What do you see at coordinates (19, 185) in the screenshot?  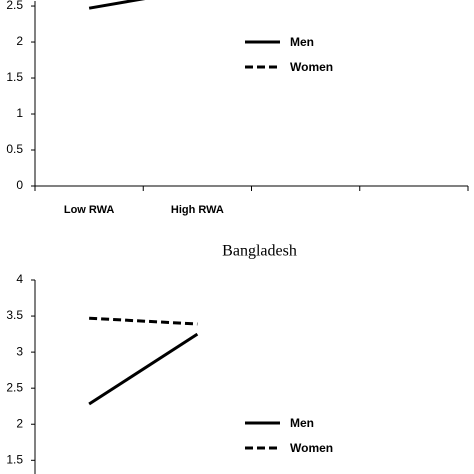 I see `y-tick-label: 0` at bounding box center [19, 185].